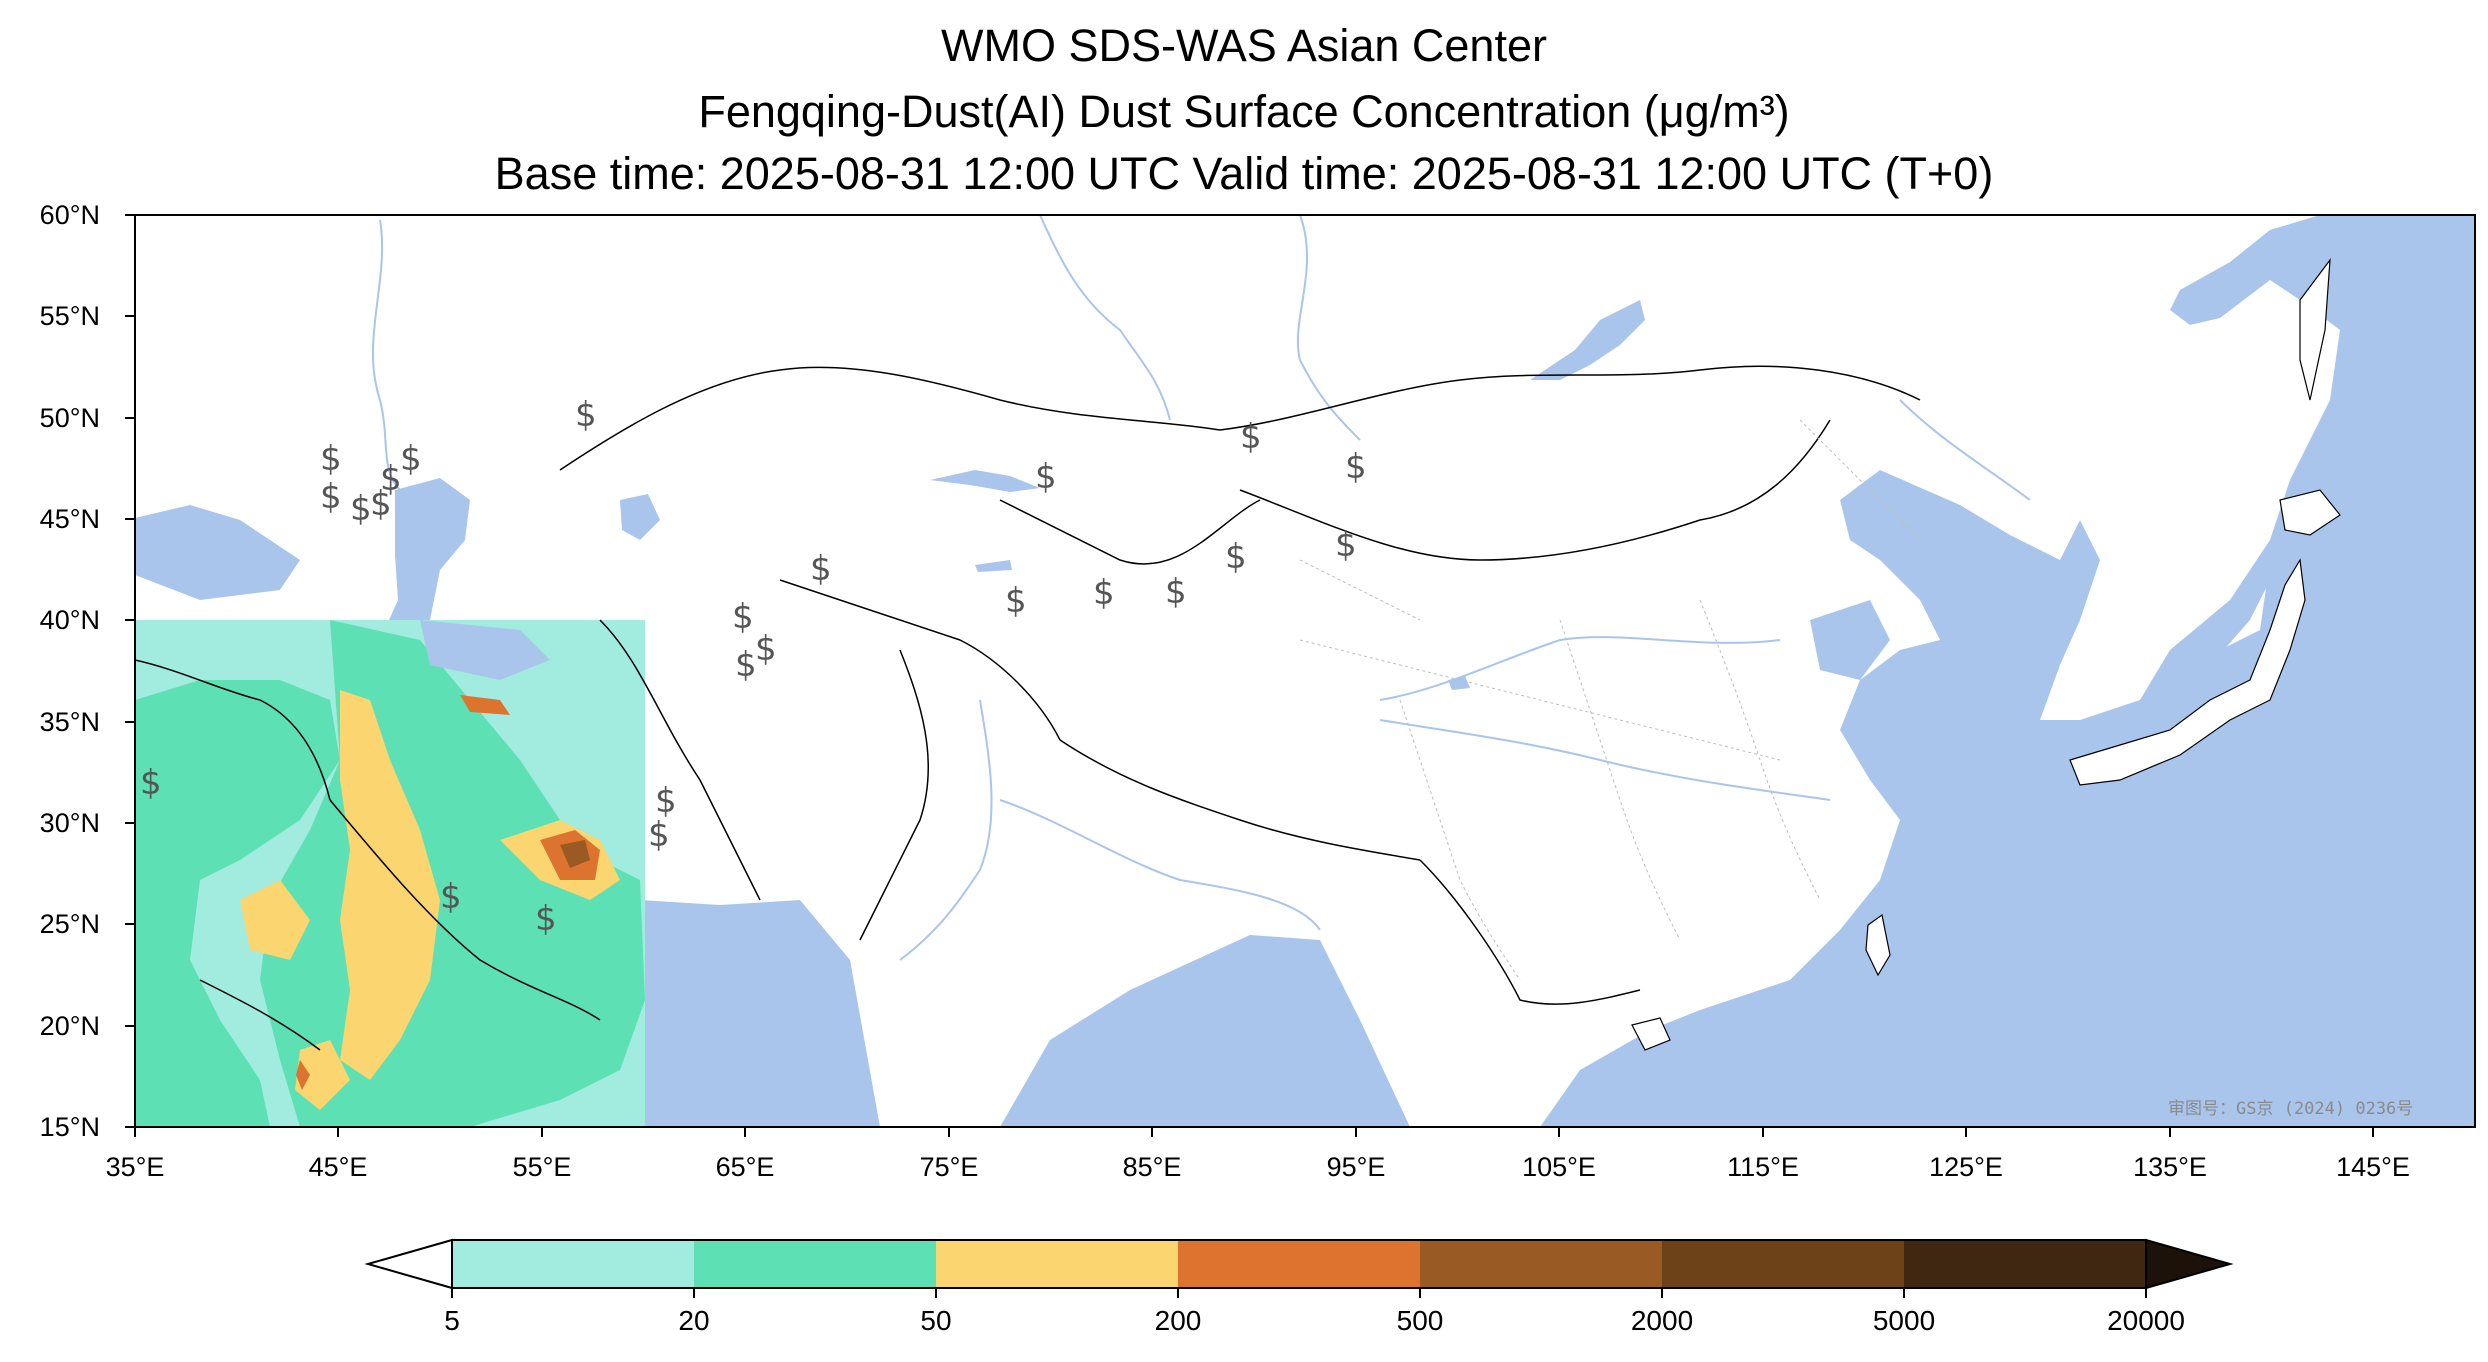 The height and width of the screenshot is (1362, 2488). What do you see at coordinates (1160, 865) in the screenshot?
I see `river-ganges` at bounding box center [1160, 865].